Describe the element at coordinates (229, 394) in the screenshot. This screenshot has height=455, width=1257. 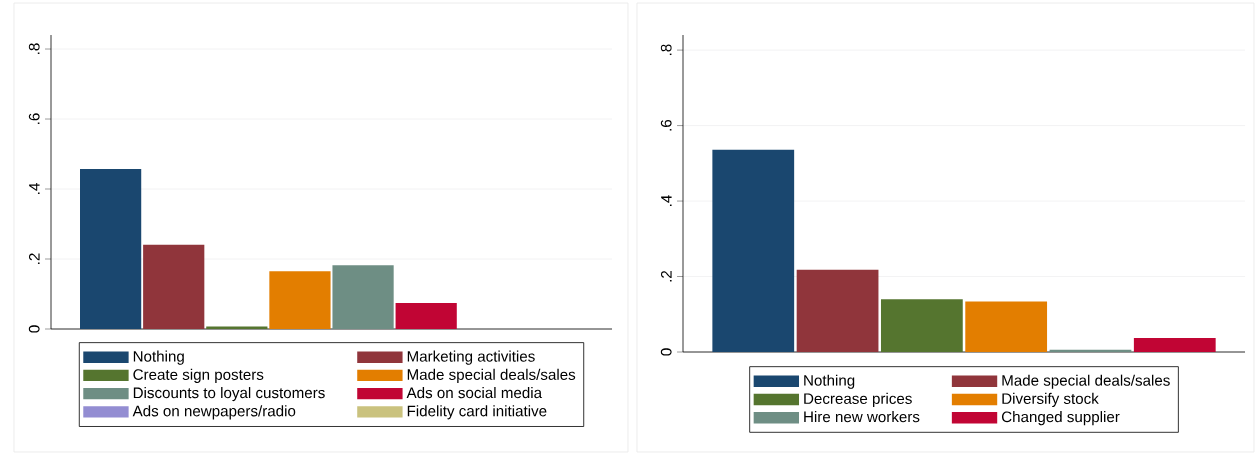
I see `legend-label: Discounts to loyal customers` at that location.